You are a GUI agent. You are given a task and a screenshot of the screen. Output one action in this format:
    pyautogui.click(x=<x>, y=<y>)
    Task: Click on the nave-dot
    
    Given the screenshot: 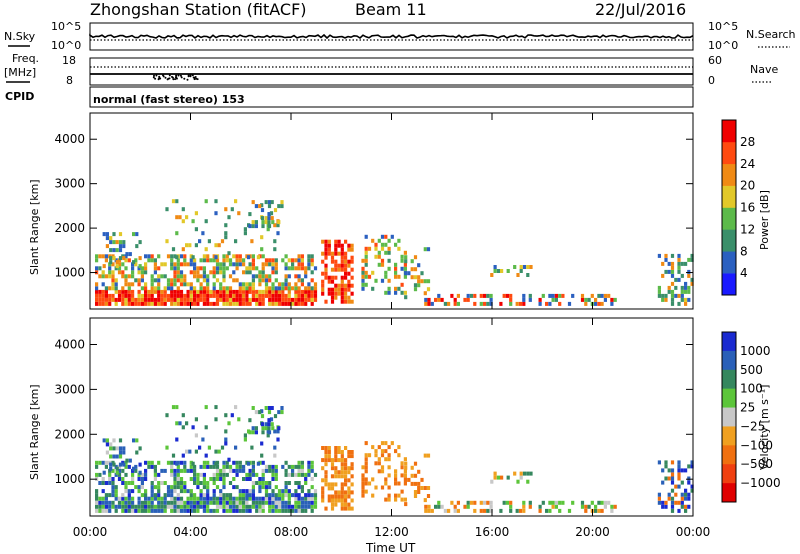 What is the action you would take?
    pyautogui.click(x=190, y=76)
    